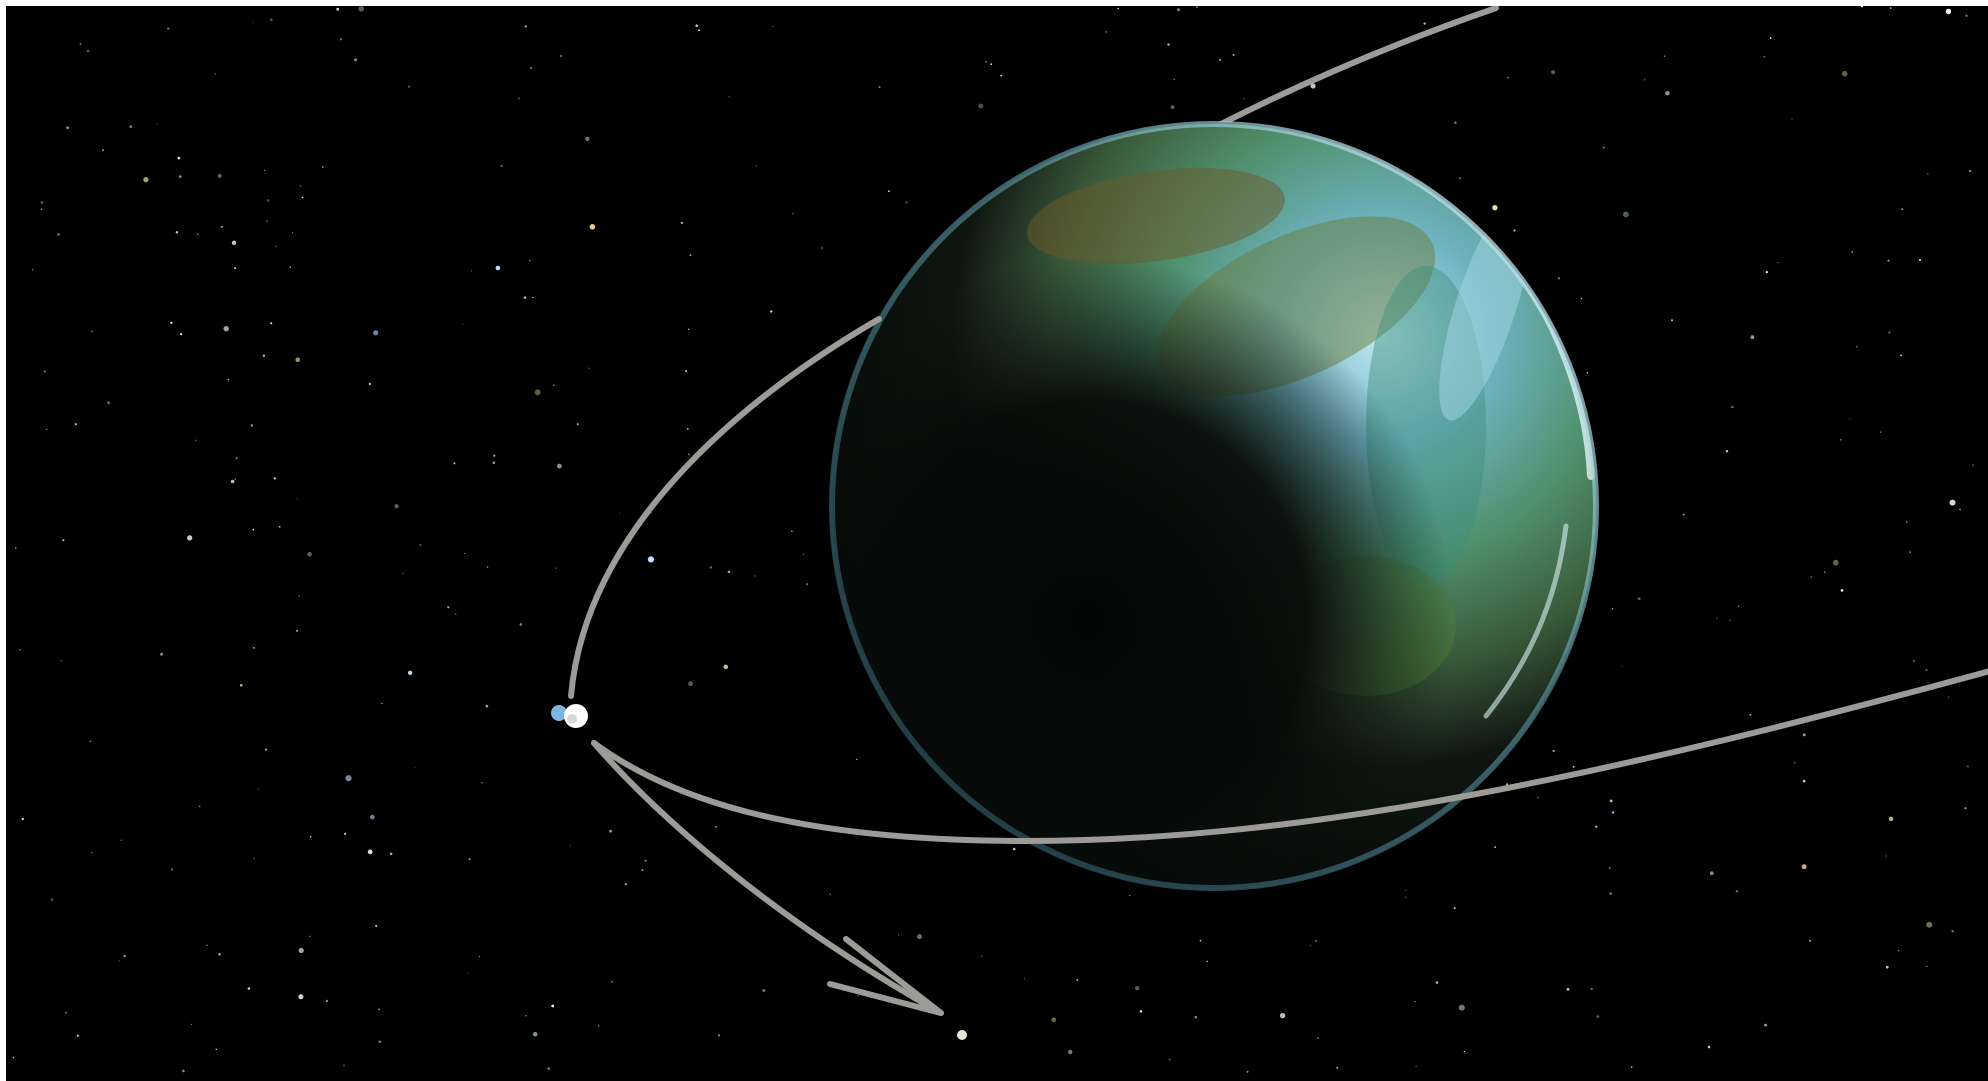 Image resolution: width=1988 pixels, height=1081 pixels. I want to click on trajectory-outbound, so click(767, 878).